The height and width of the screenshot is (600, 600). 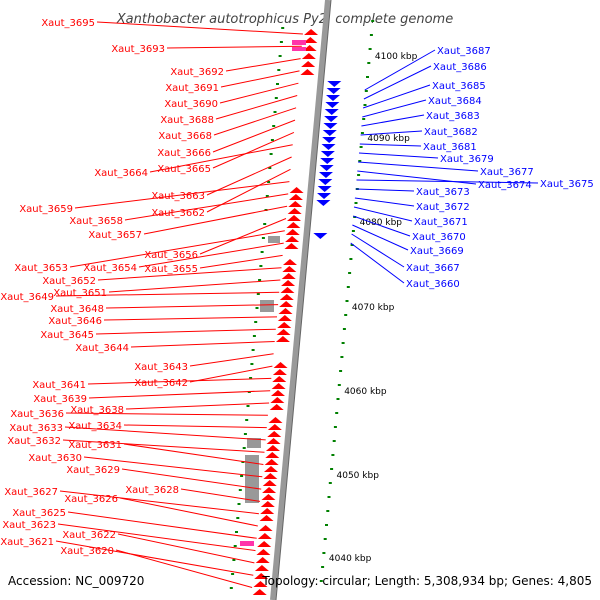 I want to click on genome-backbone, so click(x=300, y=300).